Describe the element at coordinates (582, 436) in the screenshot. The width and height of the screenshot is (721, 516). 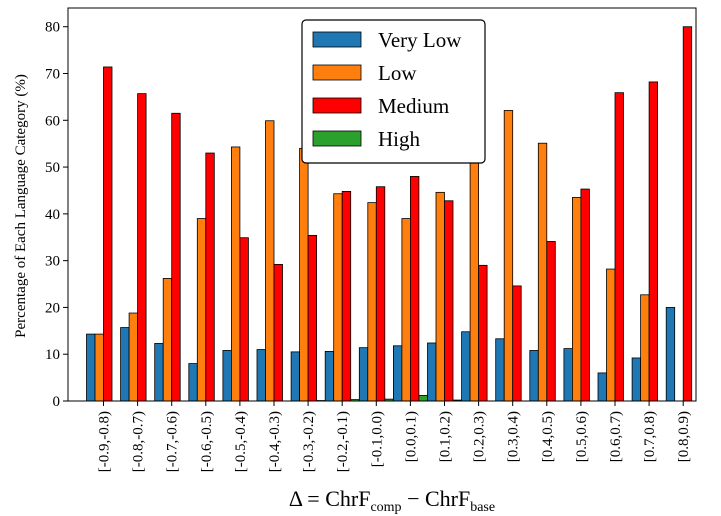
I see `x-tick-label: [0.5,0.6)` at that location.